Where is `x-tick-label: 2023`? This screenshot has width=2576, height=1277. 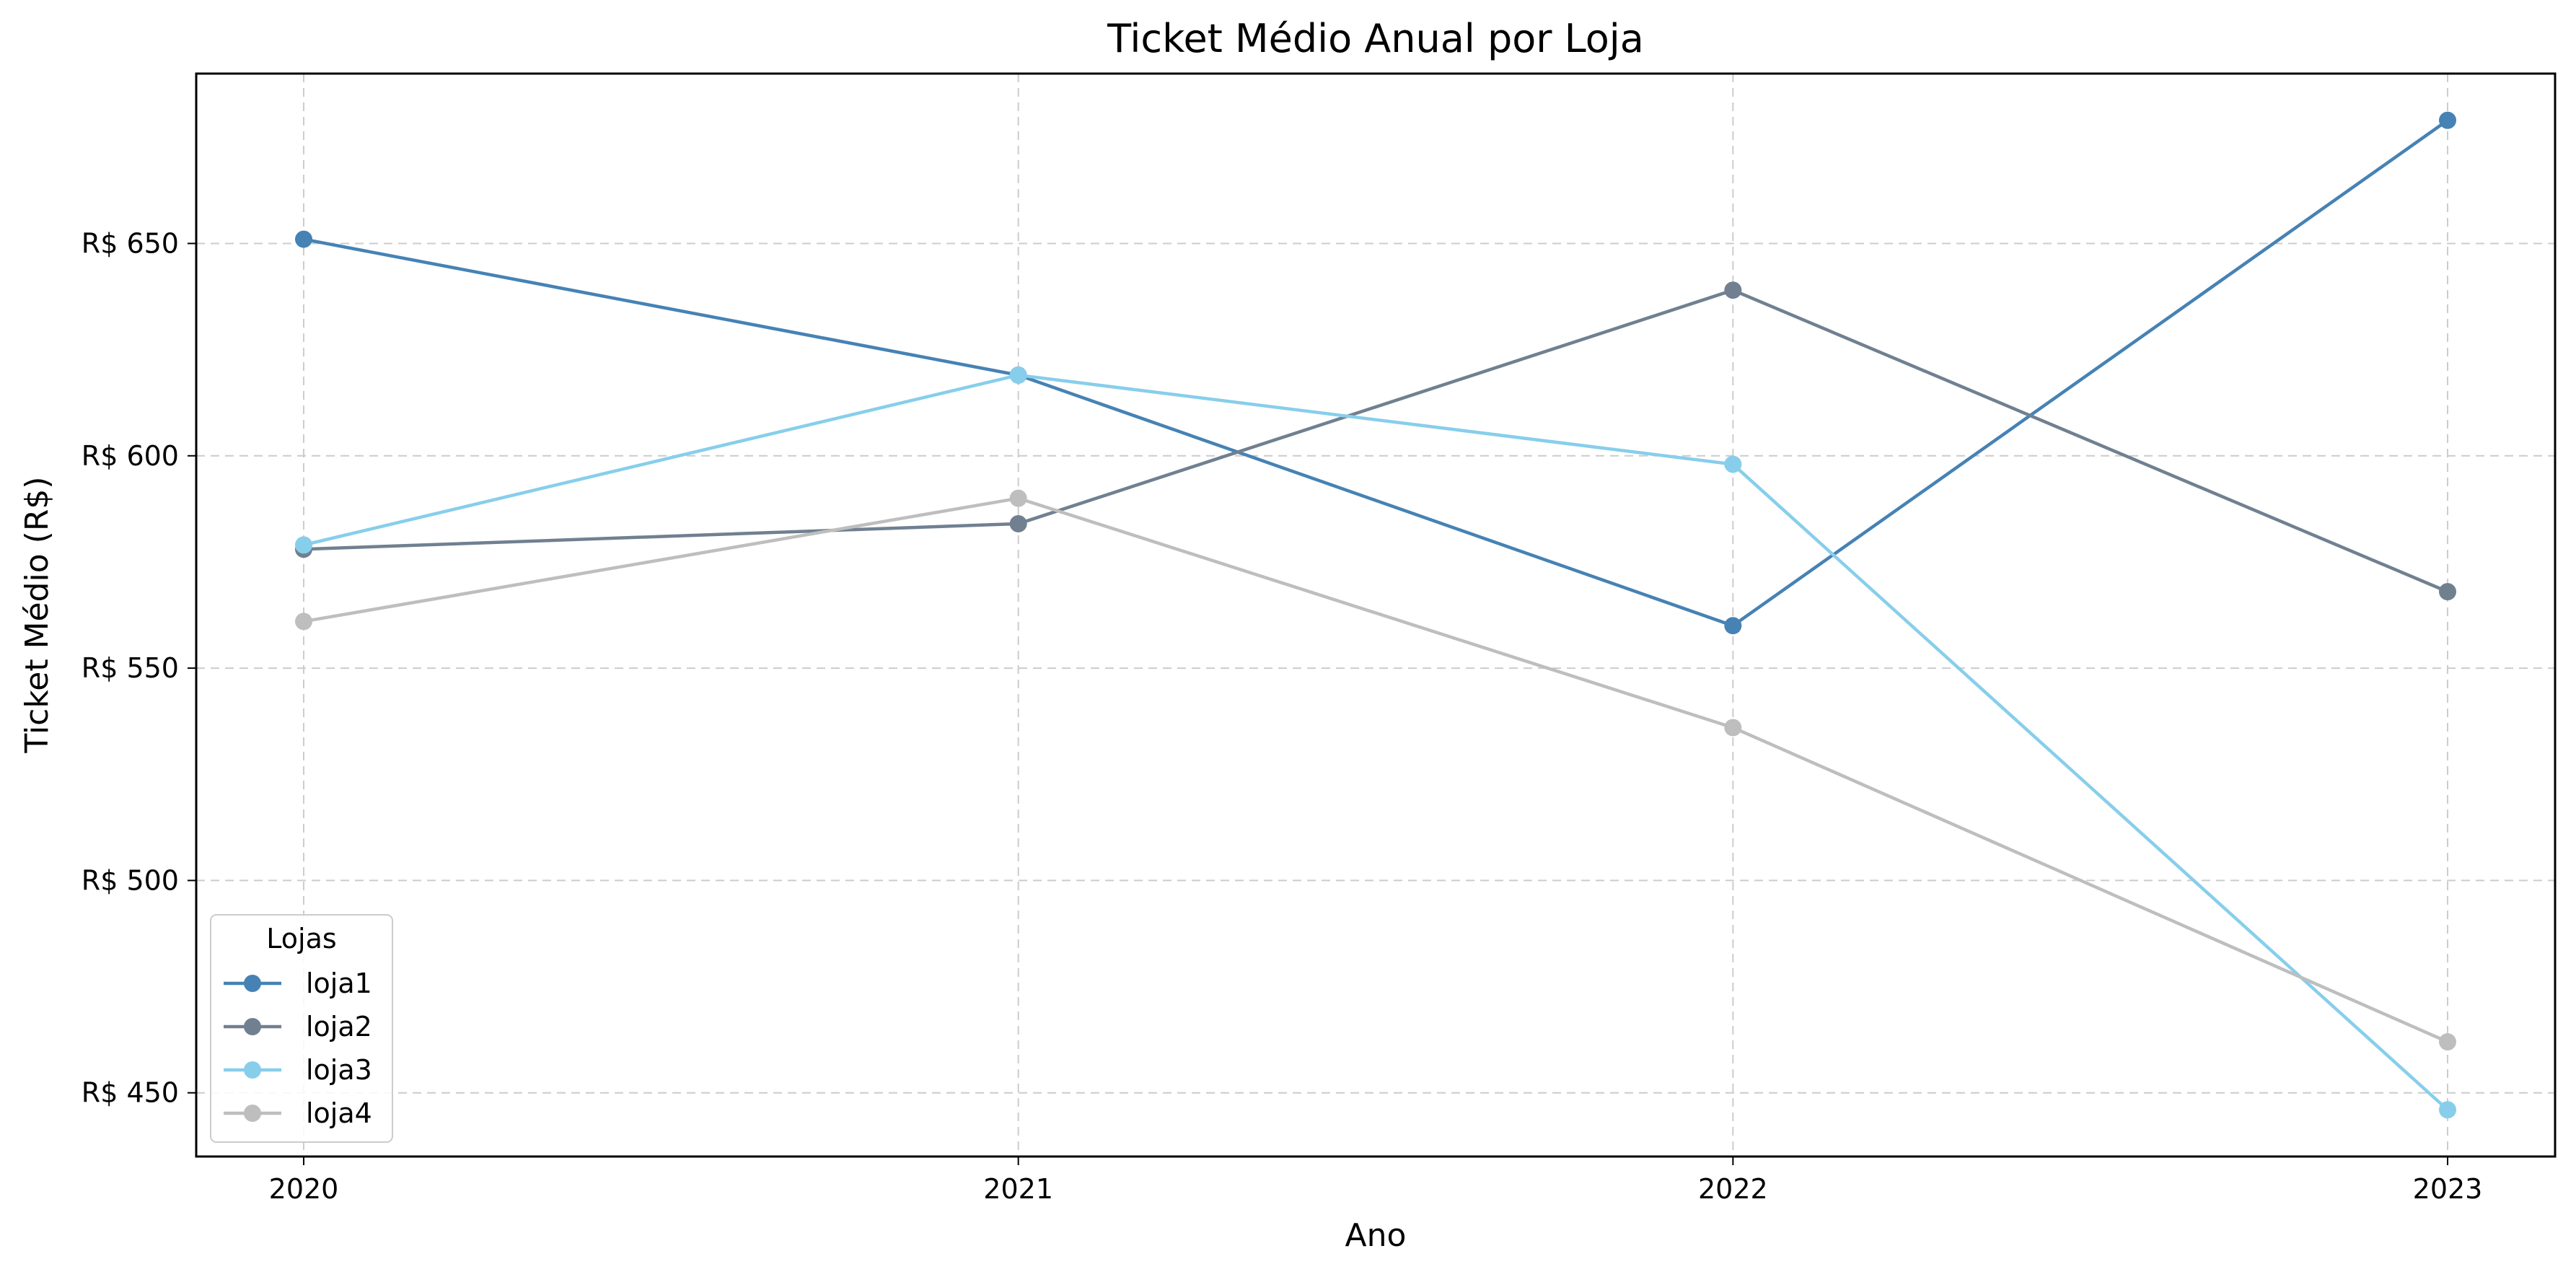 x-tick-label: 2023 is located at coordinates (2448, 1189).